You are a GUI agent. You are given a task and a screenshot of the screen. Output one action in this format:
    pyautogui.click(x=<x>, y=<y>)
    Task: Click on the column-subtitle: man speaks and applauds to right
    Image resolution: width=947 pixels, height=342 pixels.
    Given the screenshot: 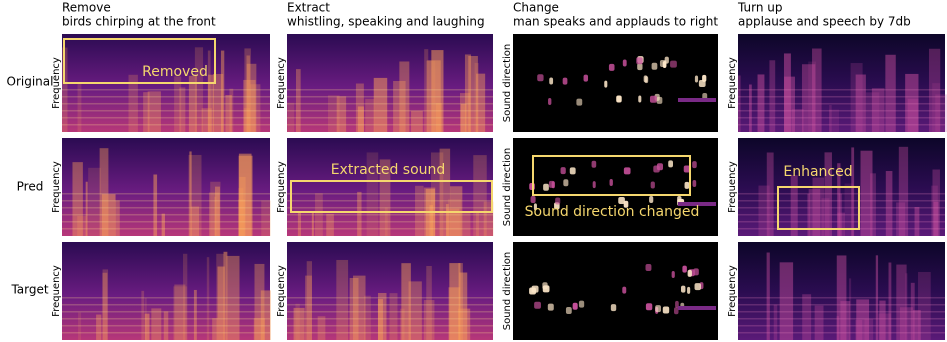 What is the action you would take?
    pyautogui.click(x=615, y=22)
    